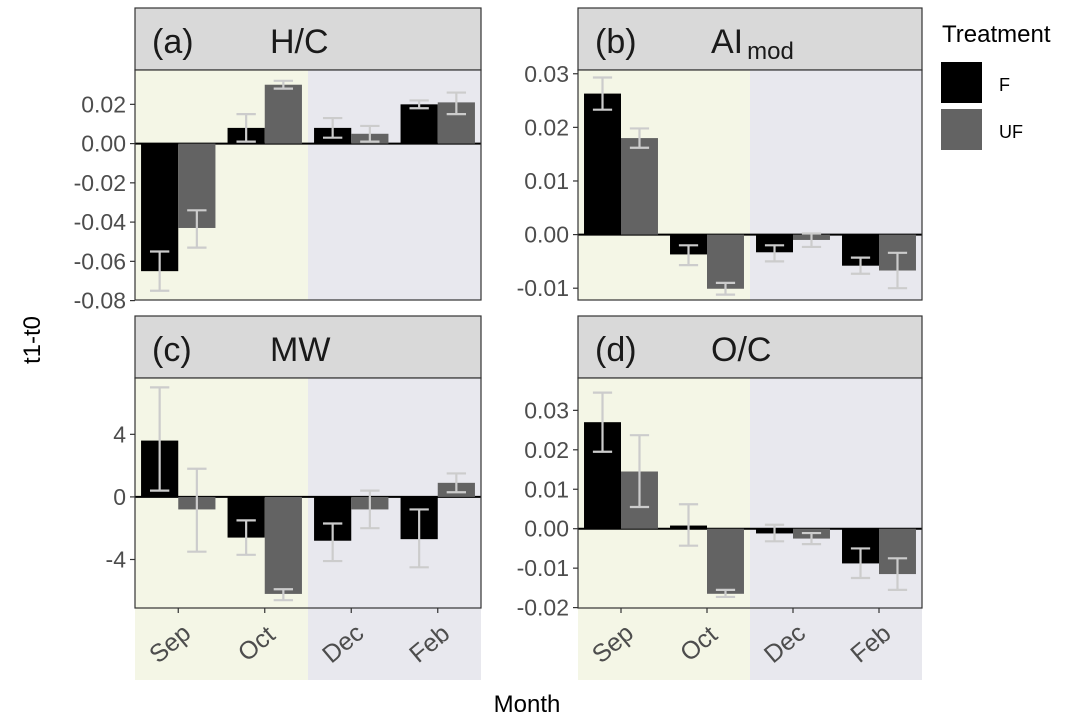  I want to click on panel-title-subscript: mod, so click(770, 51).